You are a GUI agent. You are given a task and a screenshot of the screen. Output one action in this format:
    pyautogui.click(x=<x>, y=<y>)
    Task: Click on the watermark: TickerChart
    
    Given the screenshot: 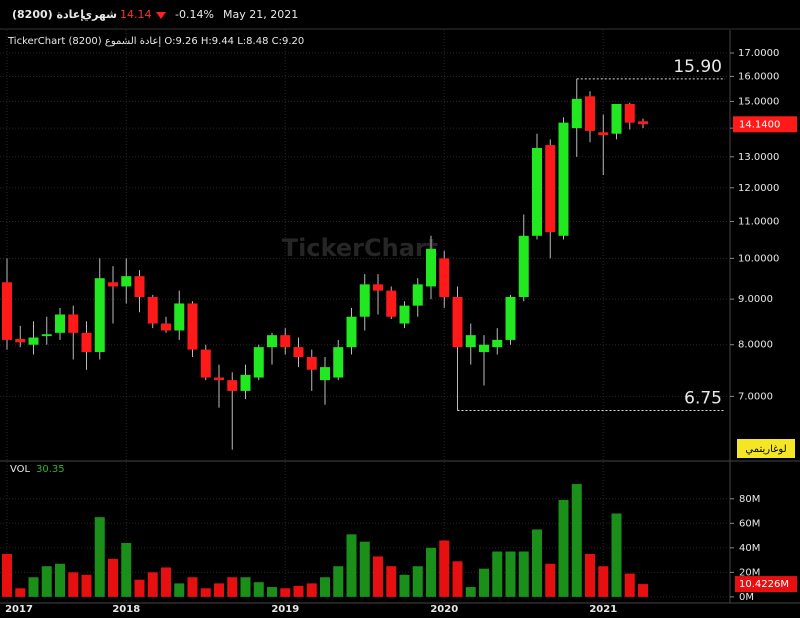 What is the action you would take?
    pyautogui.click(x=360, y=248)
    